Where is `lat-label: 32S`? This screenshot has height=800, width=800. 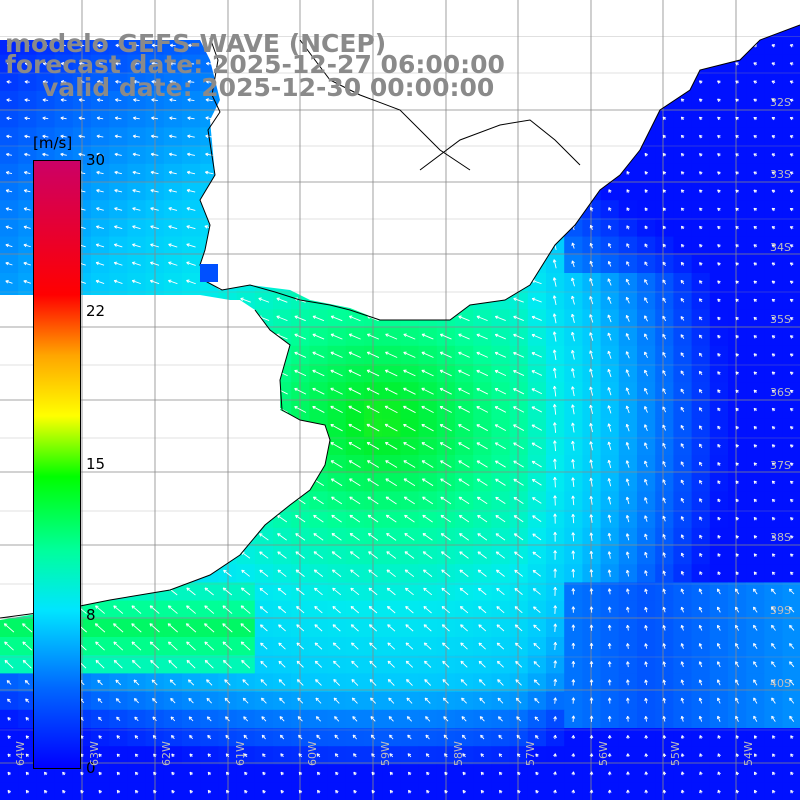 lat-label: 32S is located at coordinates (780, 102).